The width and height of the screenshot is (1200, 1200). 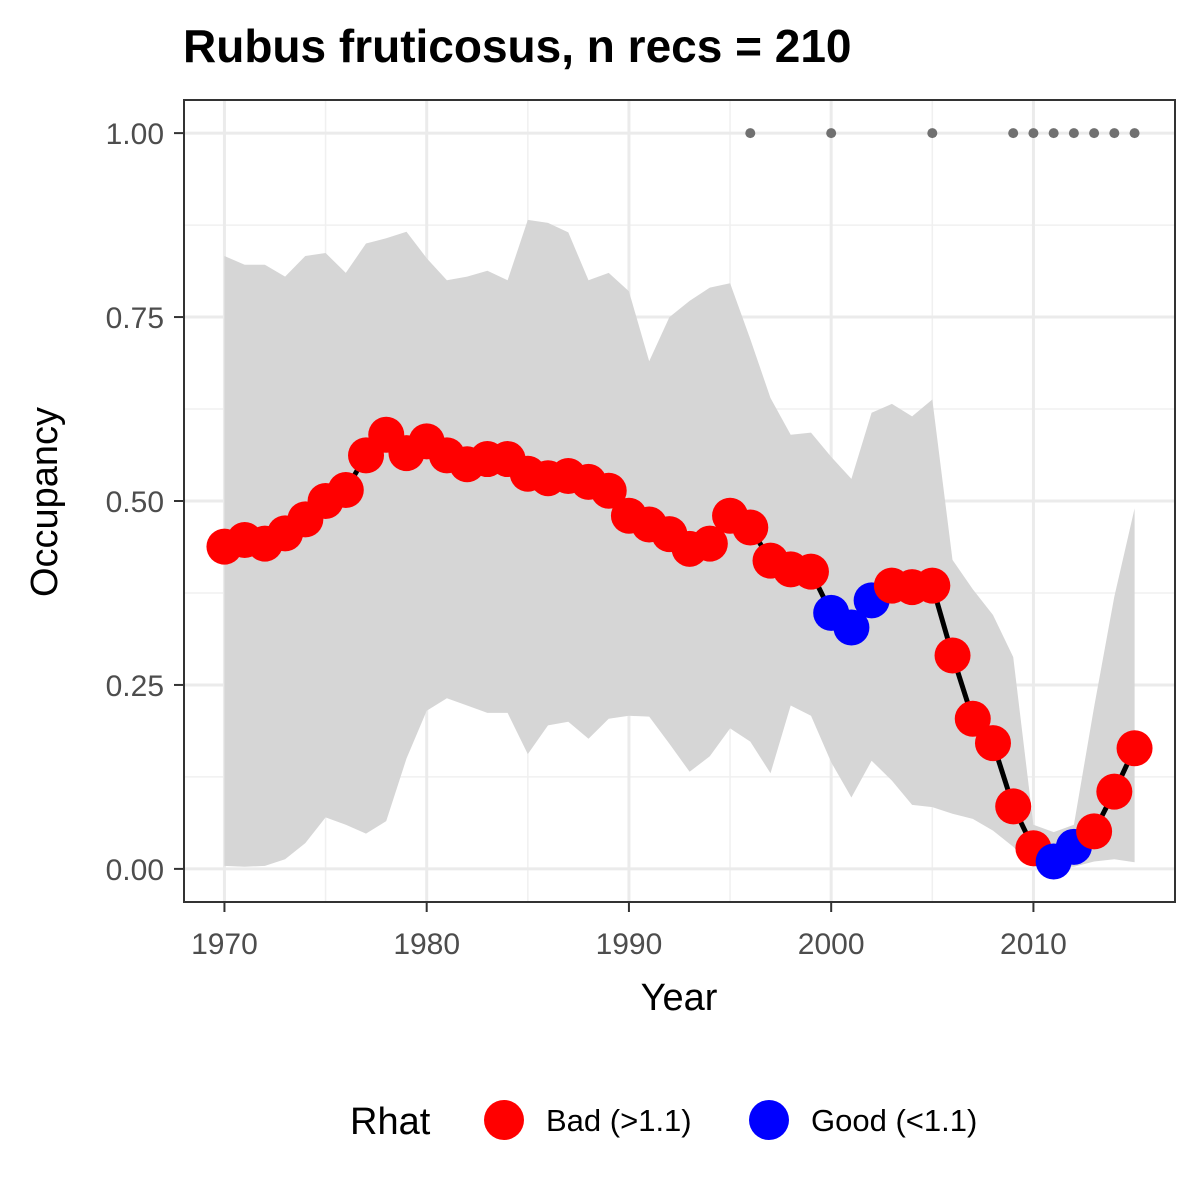 I want to click on x-tick-label: 1980, so click(x=426, y=944).